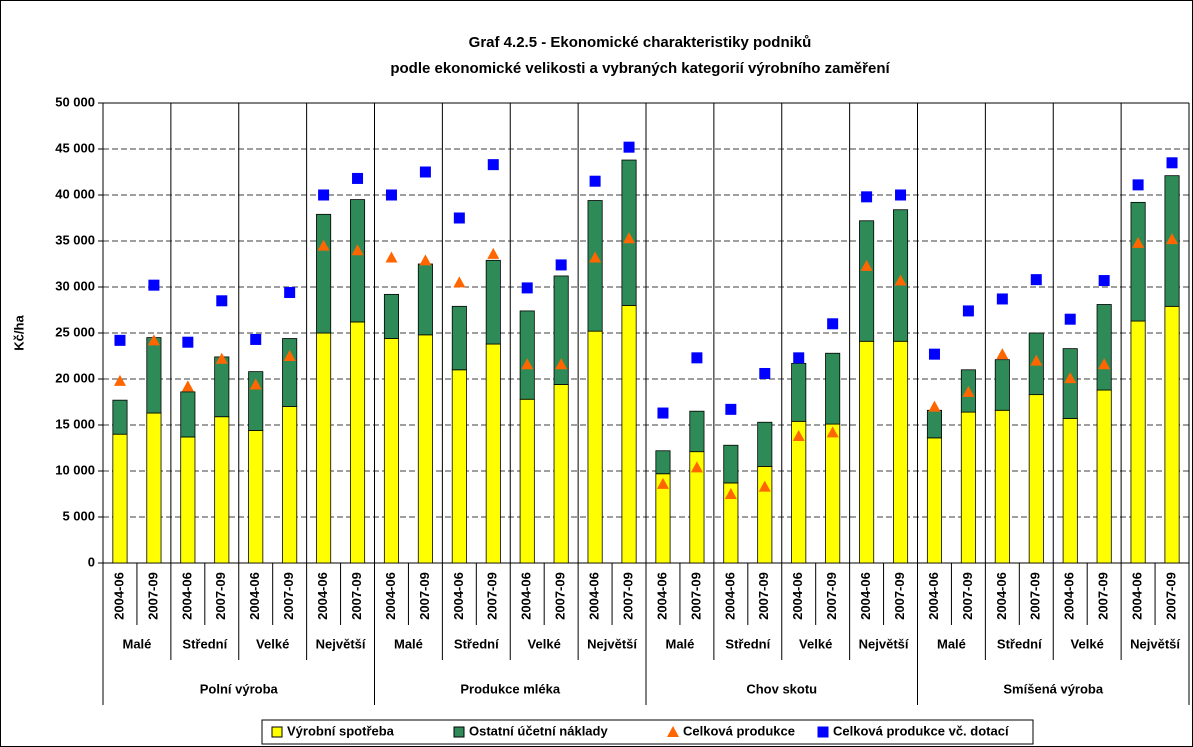  I want to click on y-tick-label: 40 000, so click(75, 193).